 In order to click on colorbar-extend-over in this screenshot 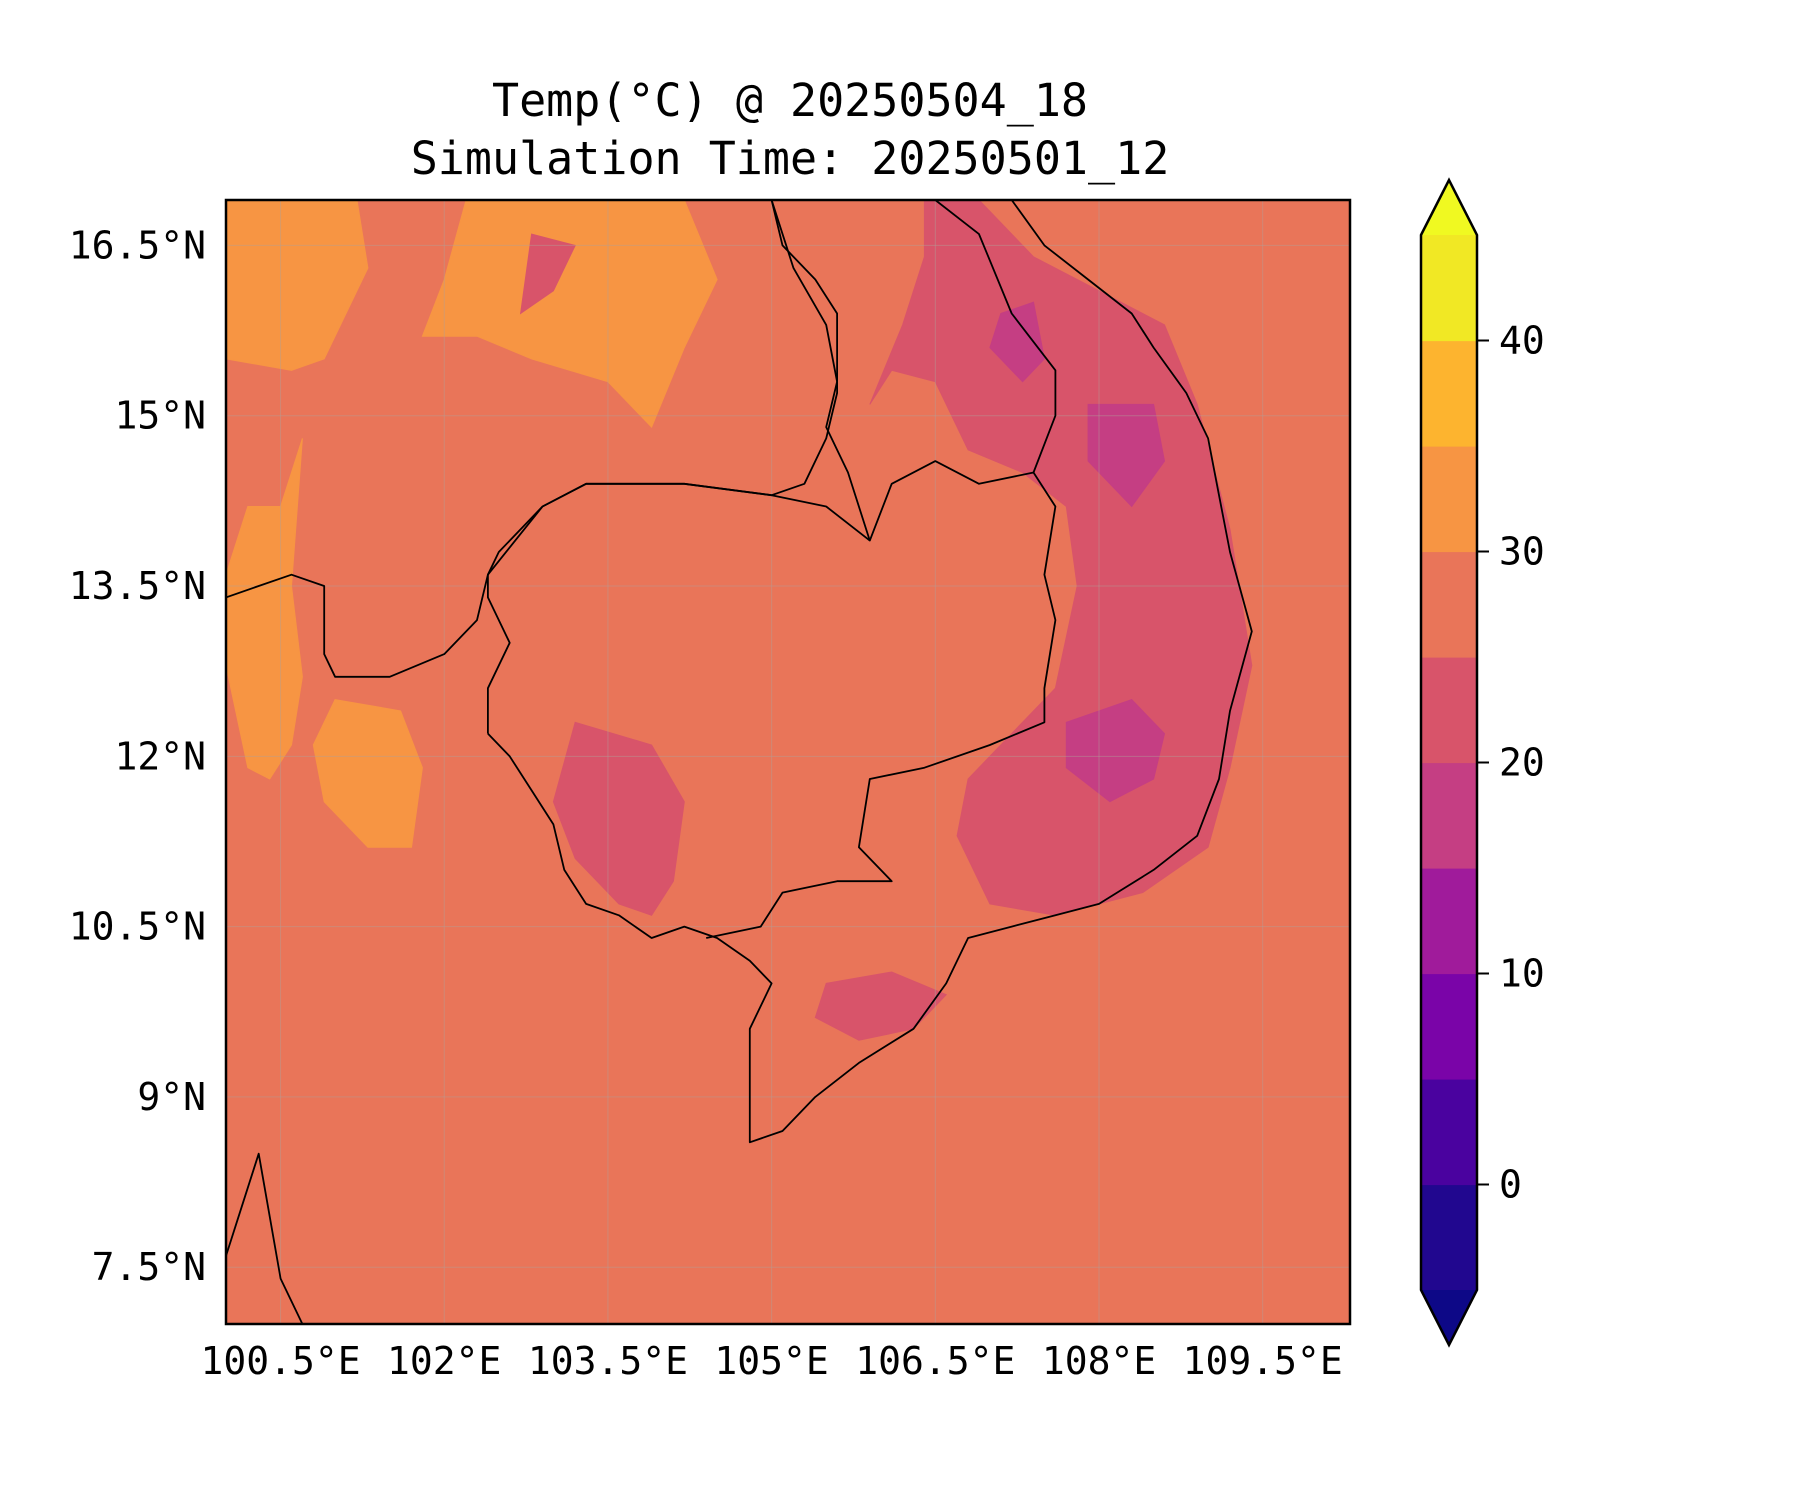, I will do `click(1449, 207)`.